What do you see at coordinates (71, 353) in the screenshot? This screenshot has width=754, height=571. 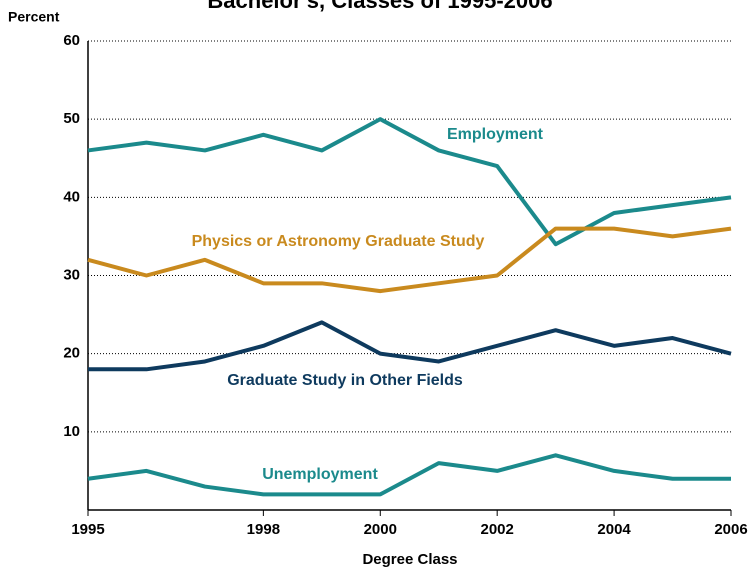 I see `y-tick-label: 20` at bounding box center [71, 353].